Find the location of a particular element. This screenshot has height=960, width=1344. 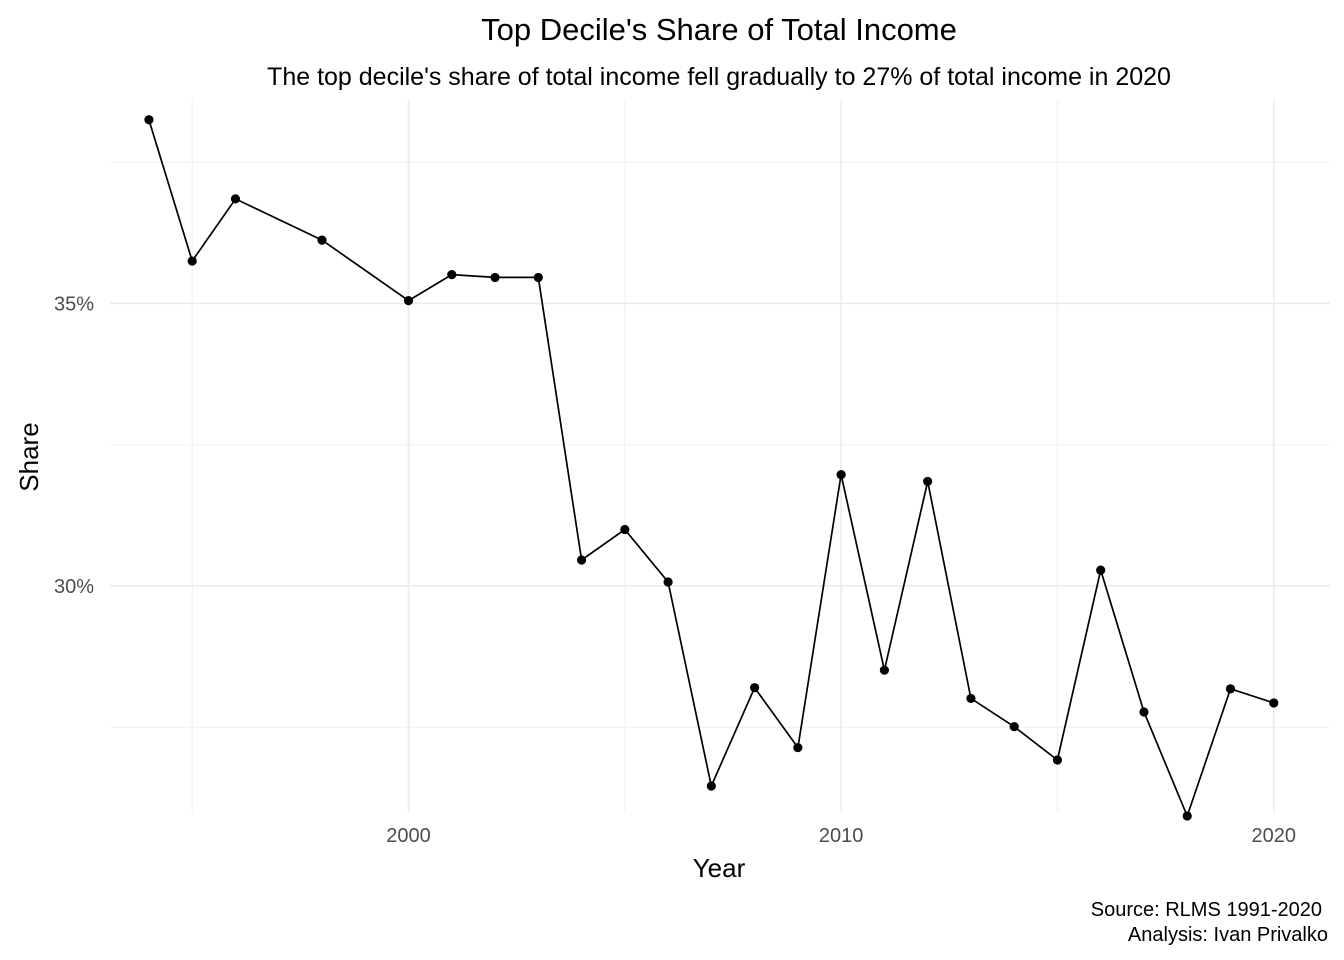

x-tick-label: 2020 is located at coordinates (1274, 836).